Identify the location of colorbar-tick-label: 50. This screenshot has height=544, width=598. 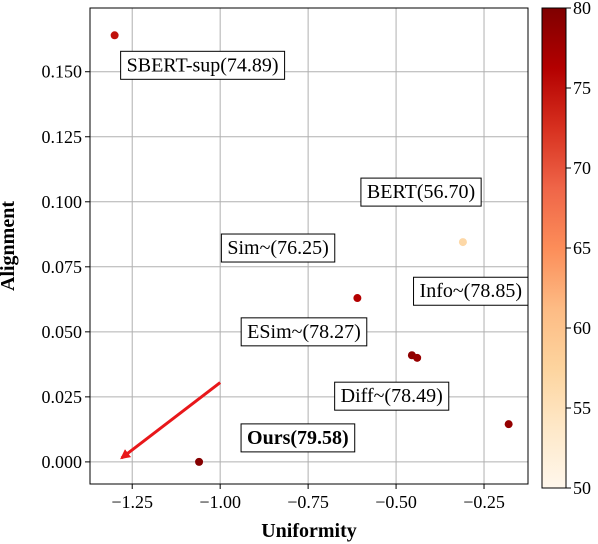
(582, 488).